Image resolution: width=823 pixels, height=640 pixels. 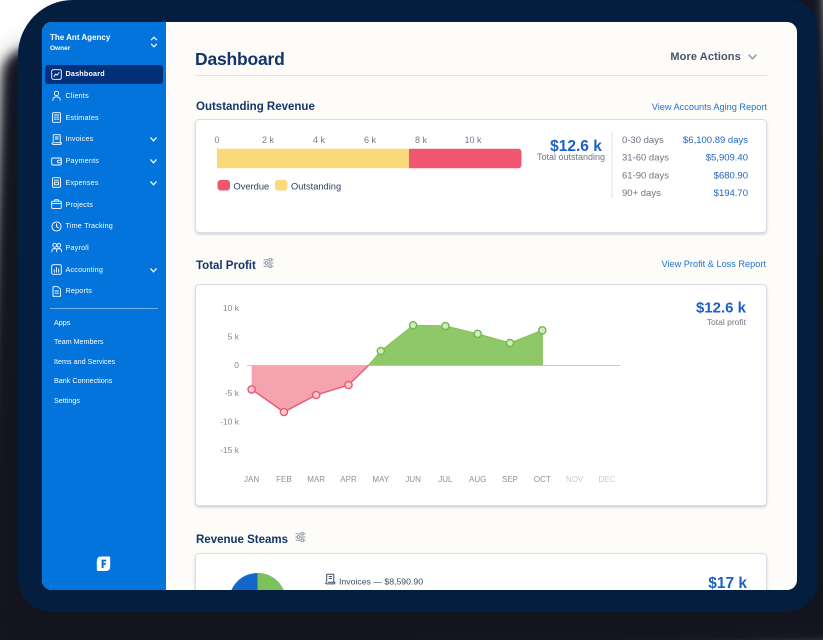 What do you see at coordinates (445, 479) in the screenshot?
I see `svg-text: JUL` at bounding box center [445, 479].